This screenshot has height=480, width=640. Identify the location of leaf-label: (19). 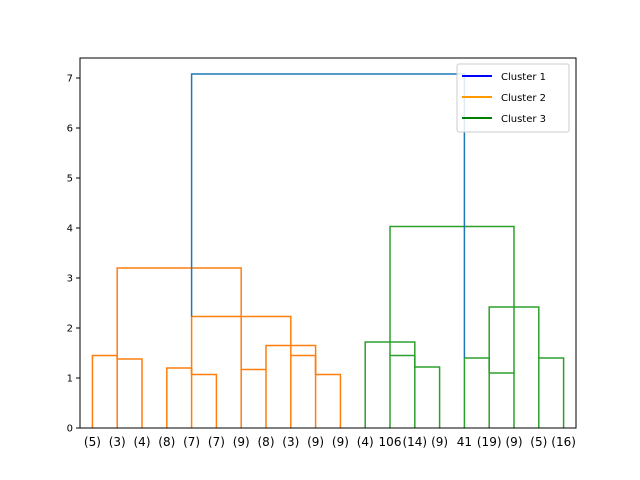
(489, 442).